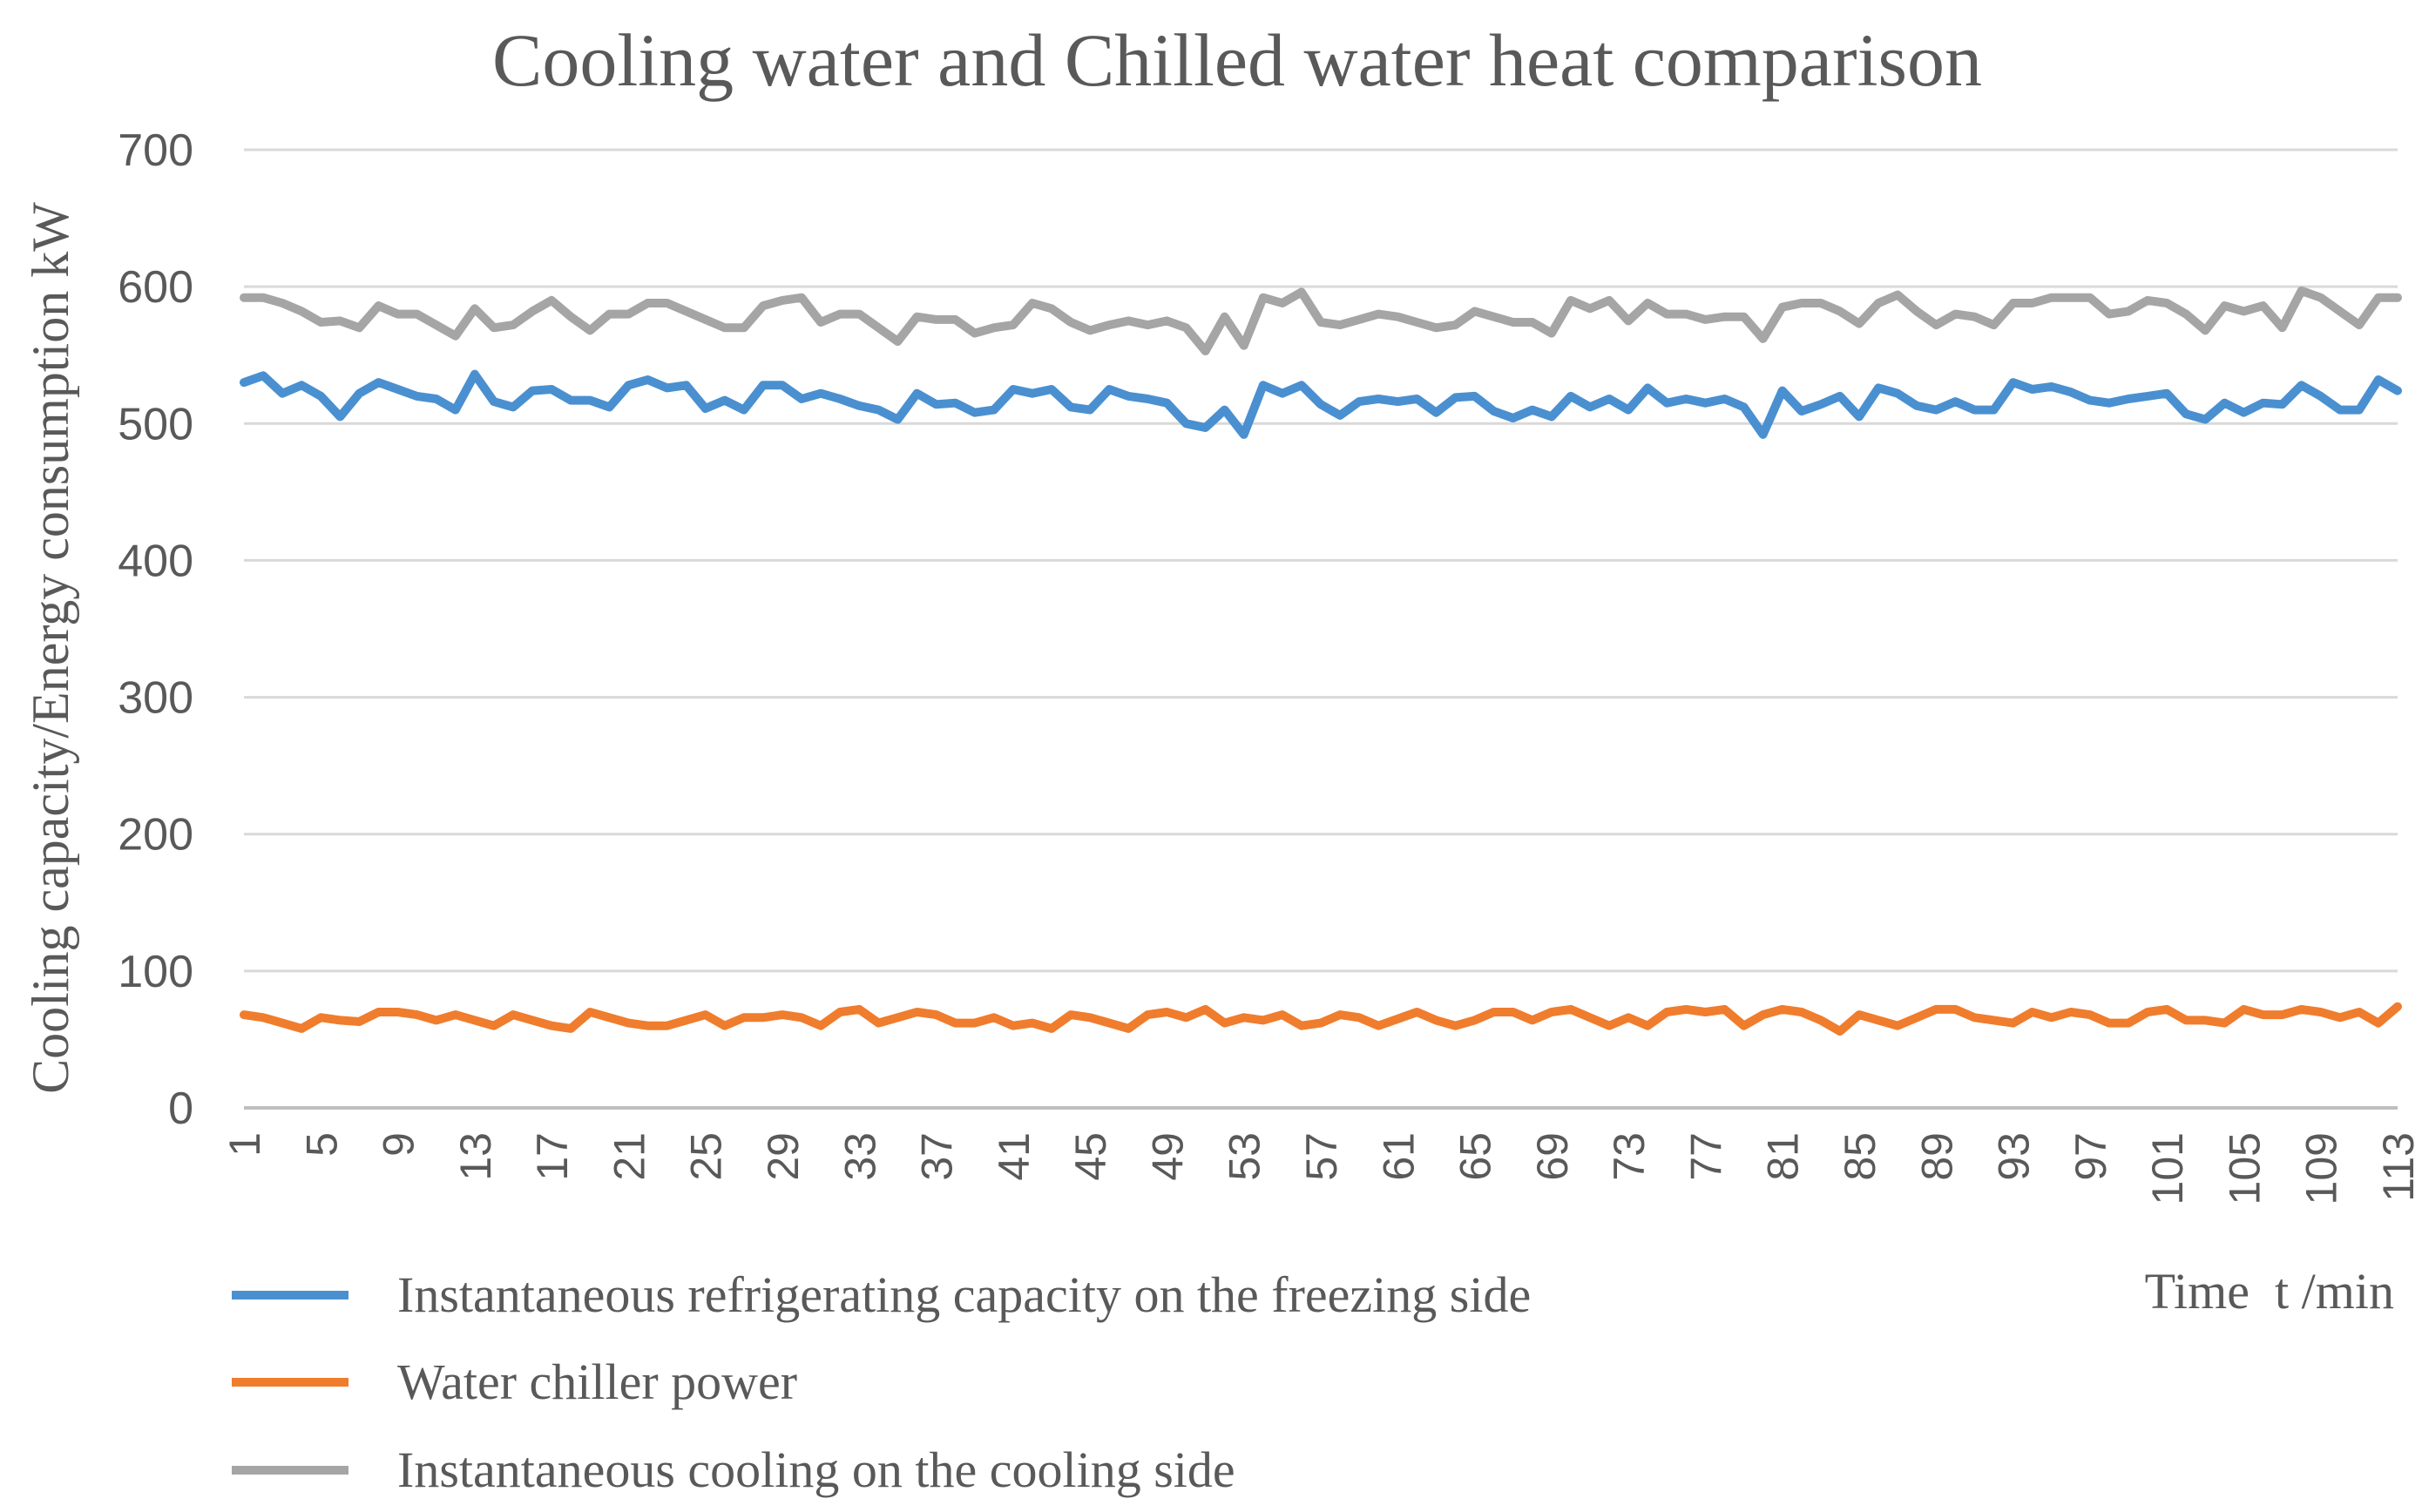 This screenshot has width=2422, height=1512. I want to click on x-tick-label-101: 101, so click(2168, 1168).